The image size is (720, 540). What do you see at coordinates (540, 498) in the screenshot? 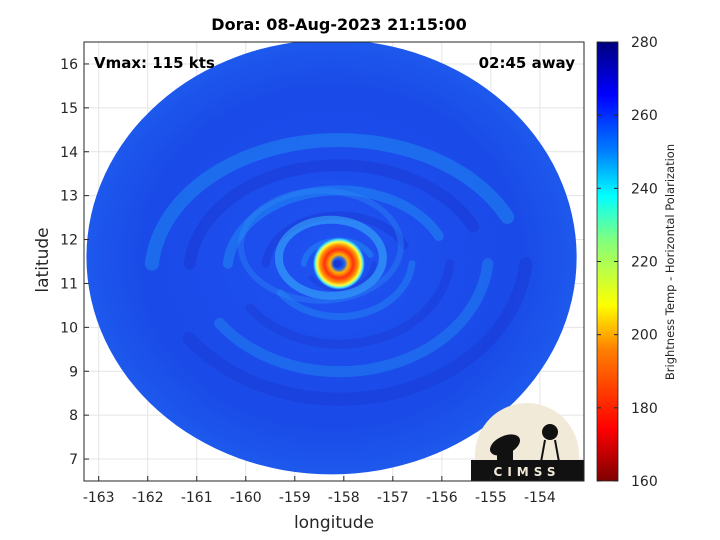
I see `x-tick-label: -154` at bounding box center [540, 498].